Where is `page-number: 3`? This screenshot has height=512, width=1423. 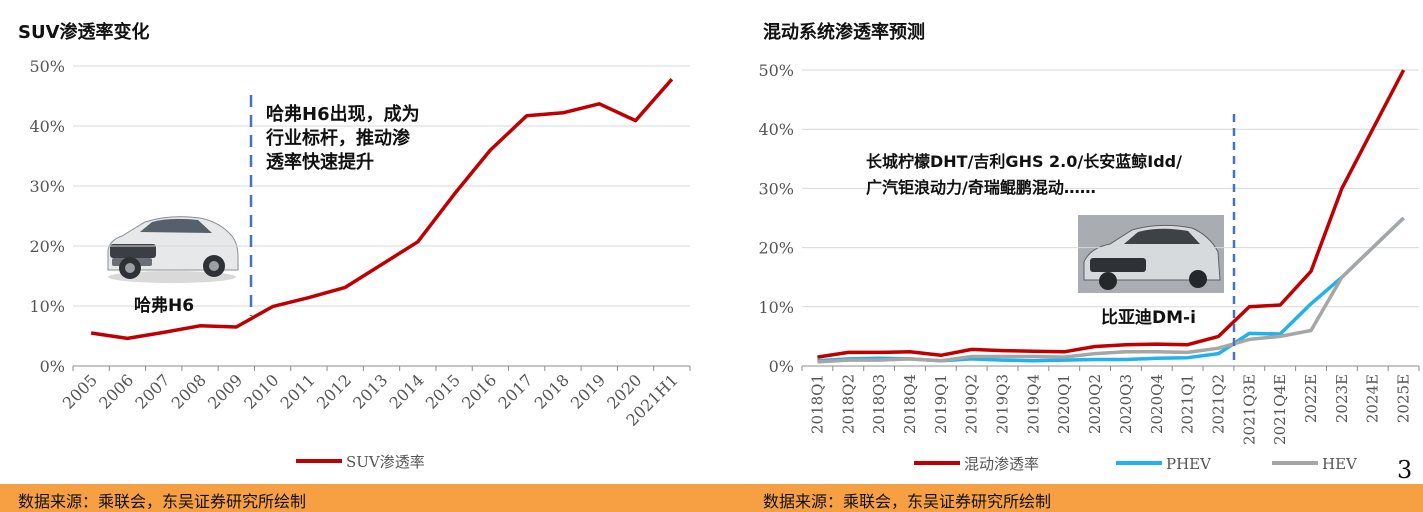
page-number: 3 is located at coordinates (1405, 470).